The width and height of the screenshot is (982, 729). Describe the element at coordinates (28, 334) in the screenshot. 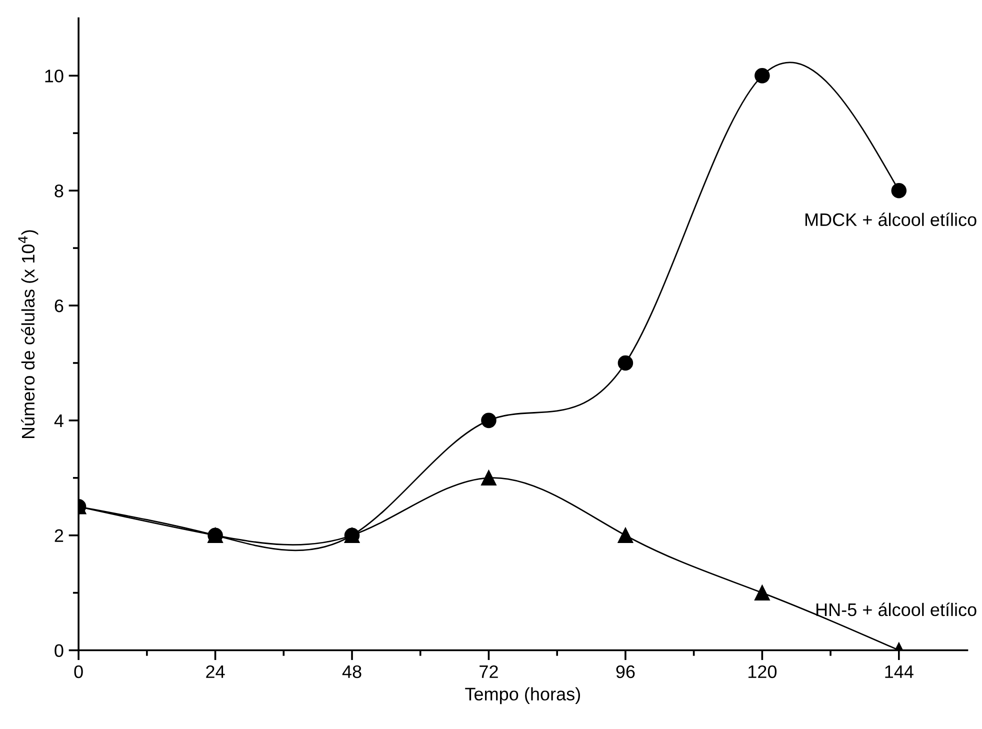

I see `y-axis-title: Número de células (x 10$^{4}$)` at that location.